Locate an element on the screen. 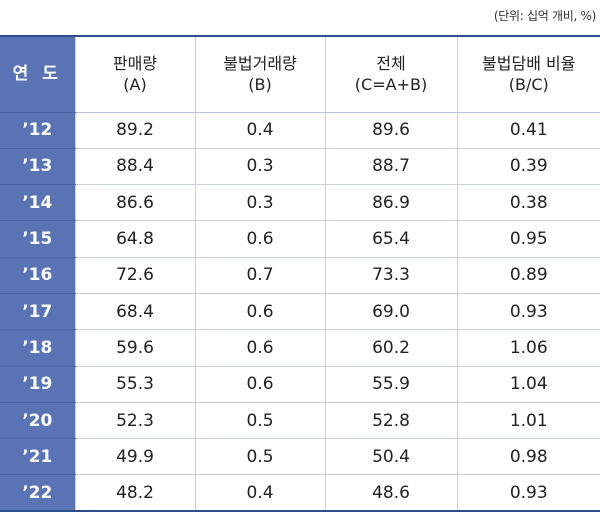  header-illicit-sub: (B) is located at coordinates (260, 85).